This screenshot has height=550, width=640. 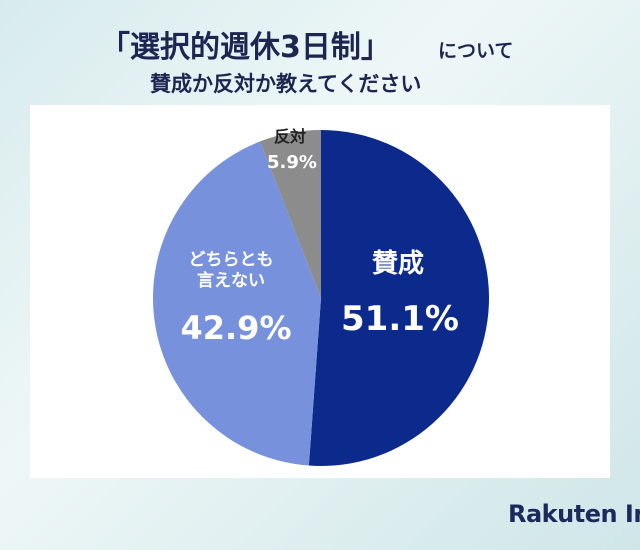 What do you see at coordinates (290, 214) in the screenshot?
I see `pie-slice` at bounding box center [290, 214].